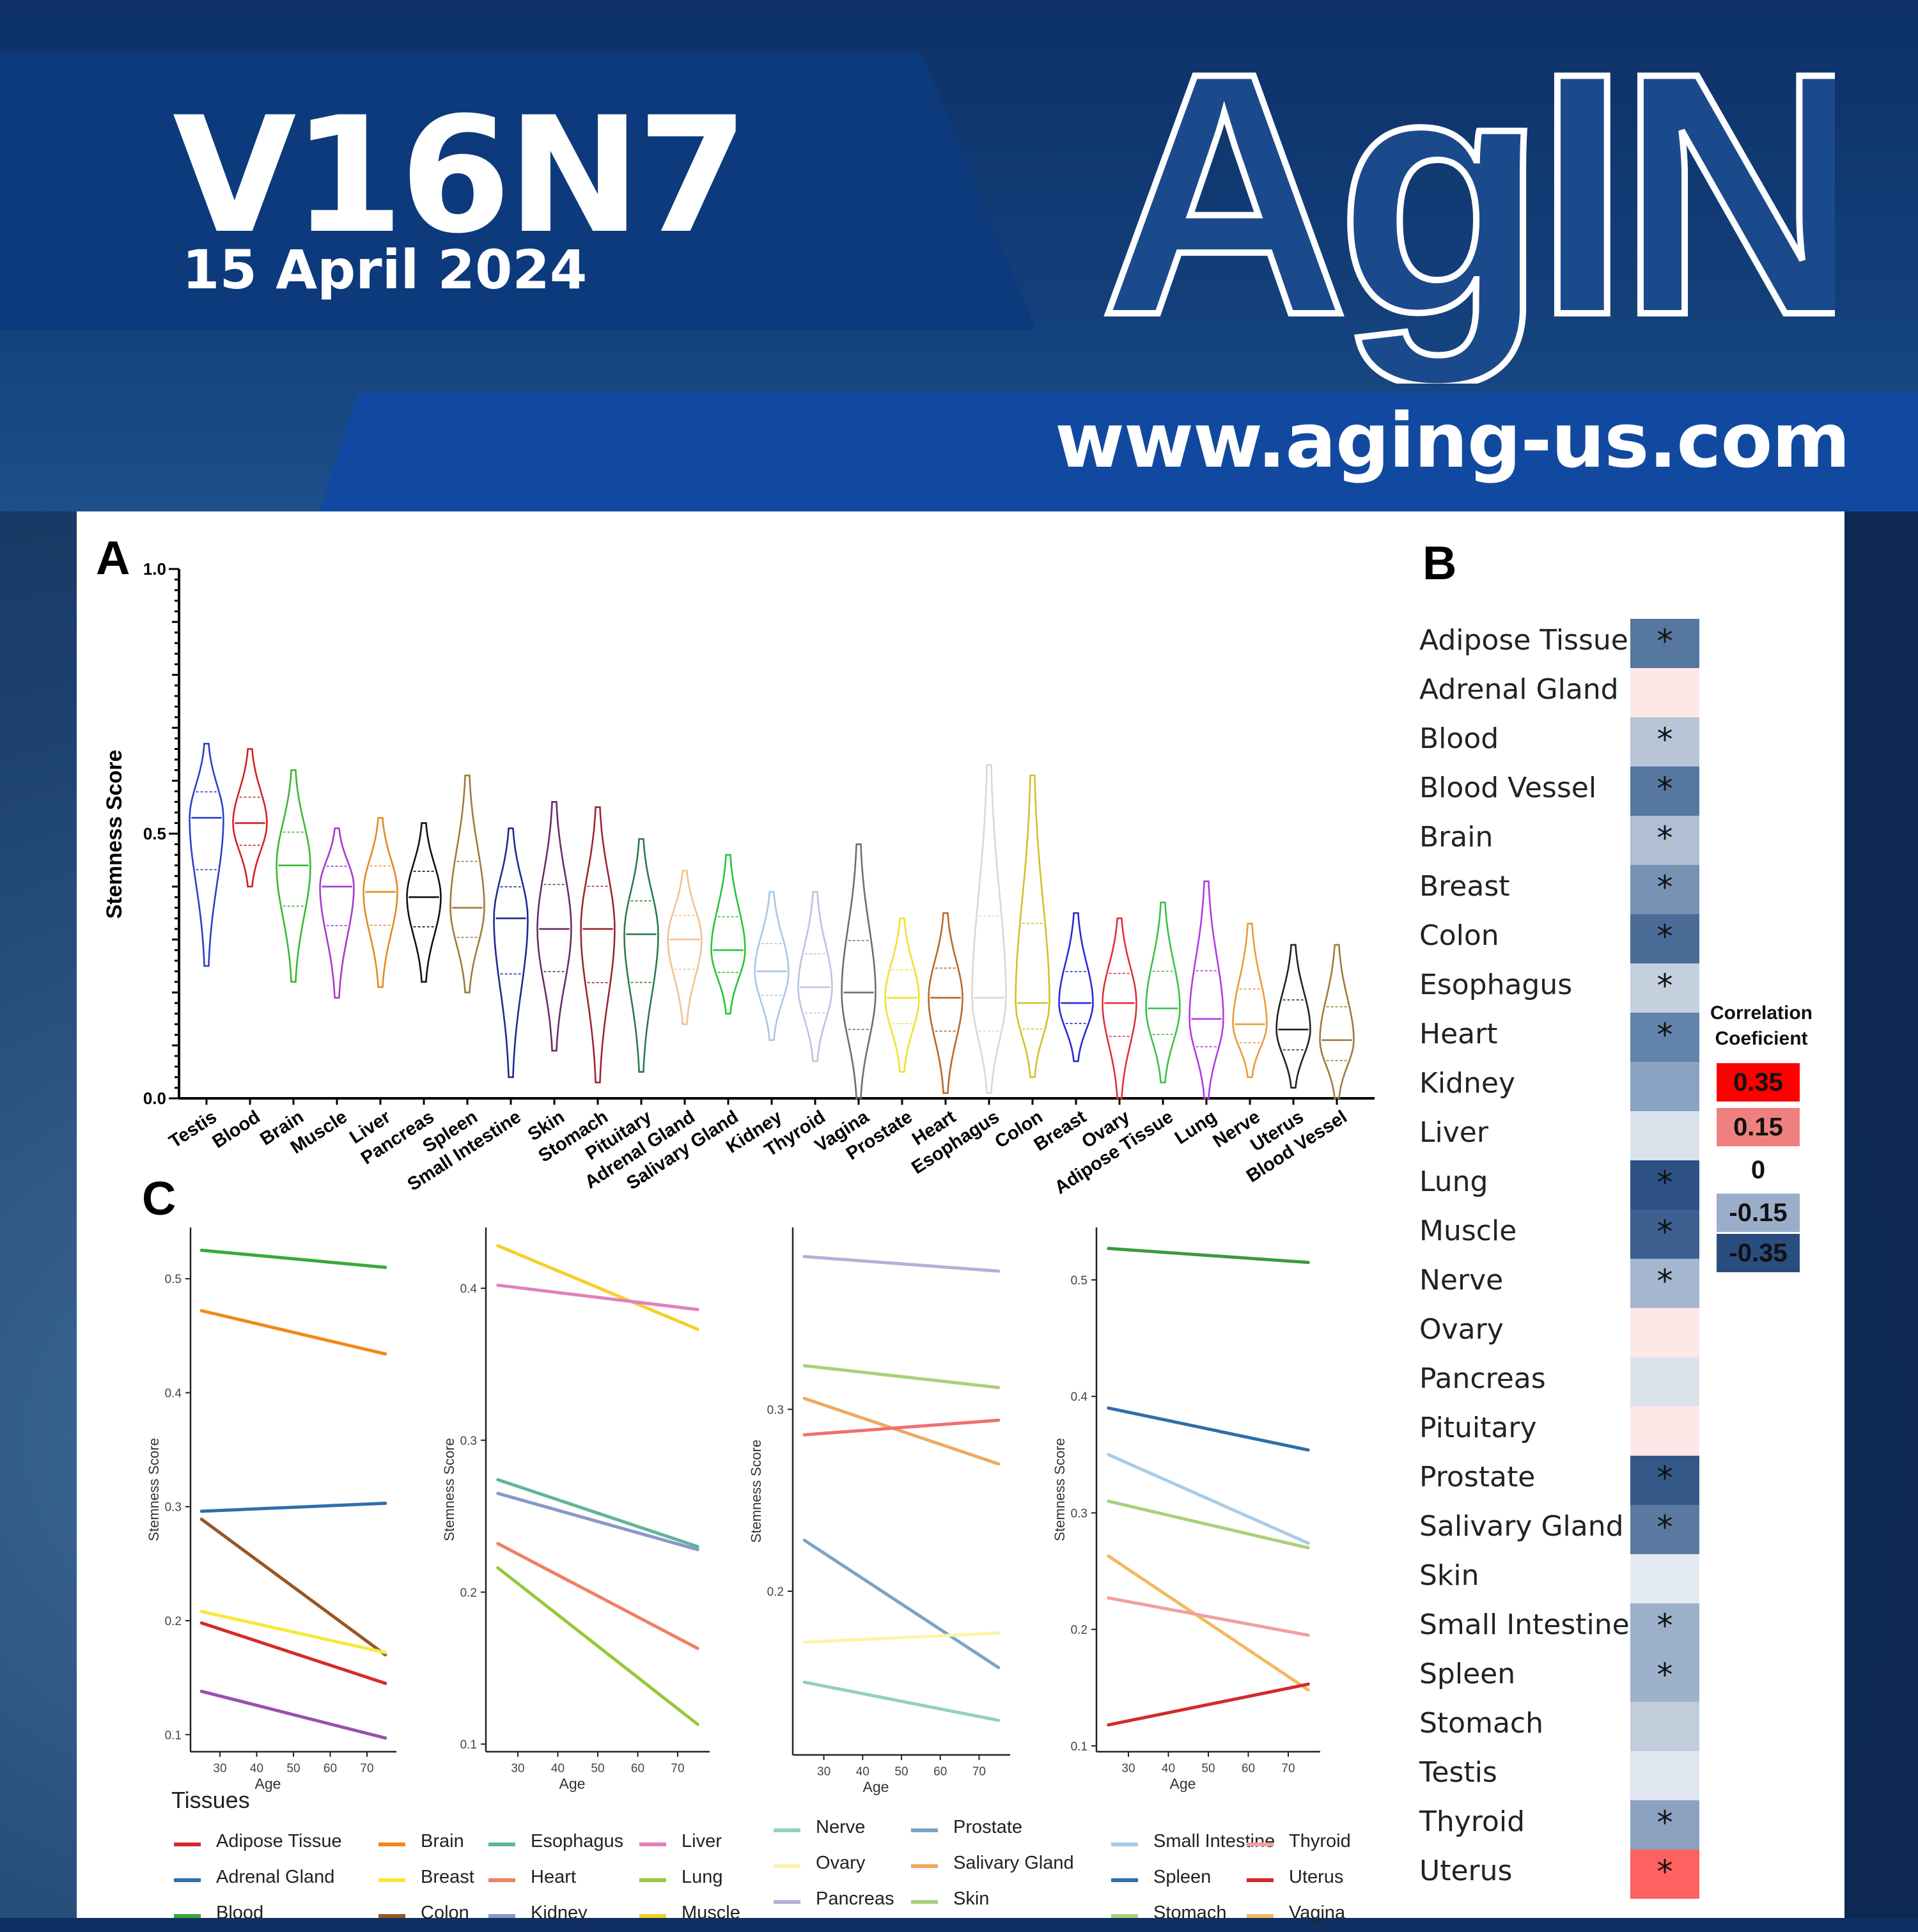  What do you see at coordinates (1459, 1034) in the screenshot?
I see `heatmap-row-label: Heart` at bounding box center [1459, 1034].